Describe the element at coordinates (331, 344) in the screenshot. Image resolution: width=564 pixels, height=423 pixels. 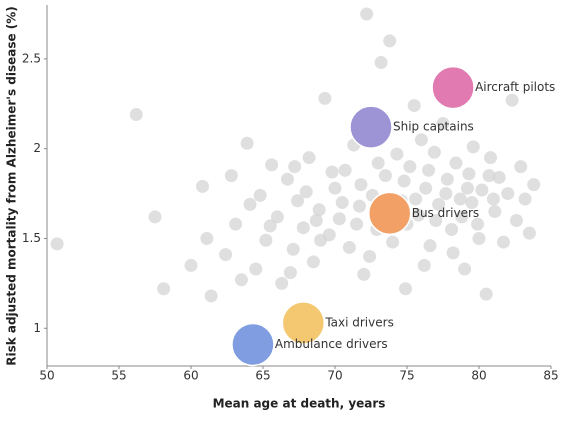
I see `highlight-label: Ambulance drivers` at that location.